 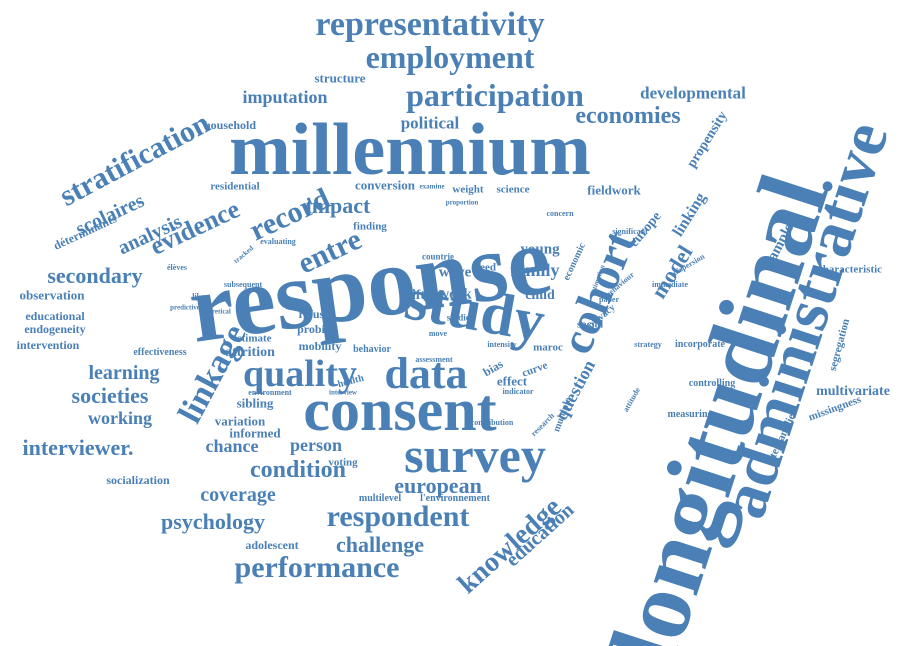 What do you see at coordinates (512, 381) in the screenshot?
I see `word-81: effect` at bounding box center [512, 381].